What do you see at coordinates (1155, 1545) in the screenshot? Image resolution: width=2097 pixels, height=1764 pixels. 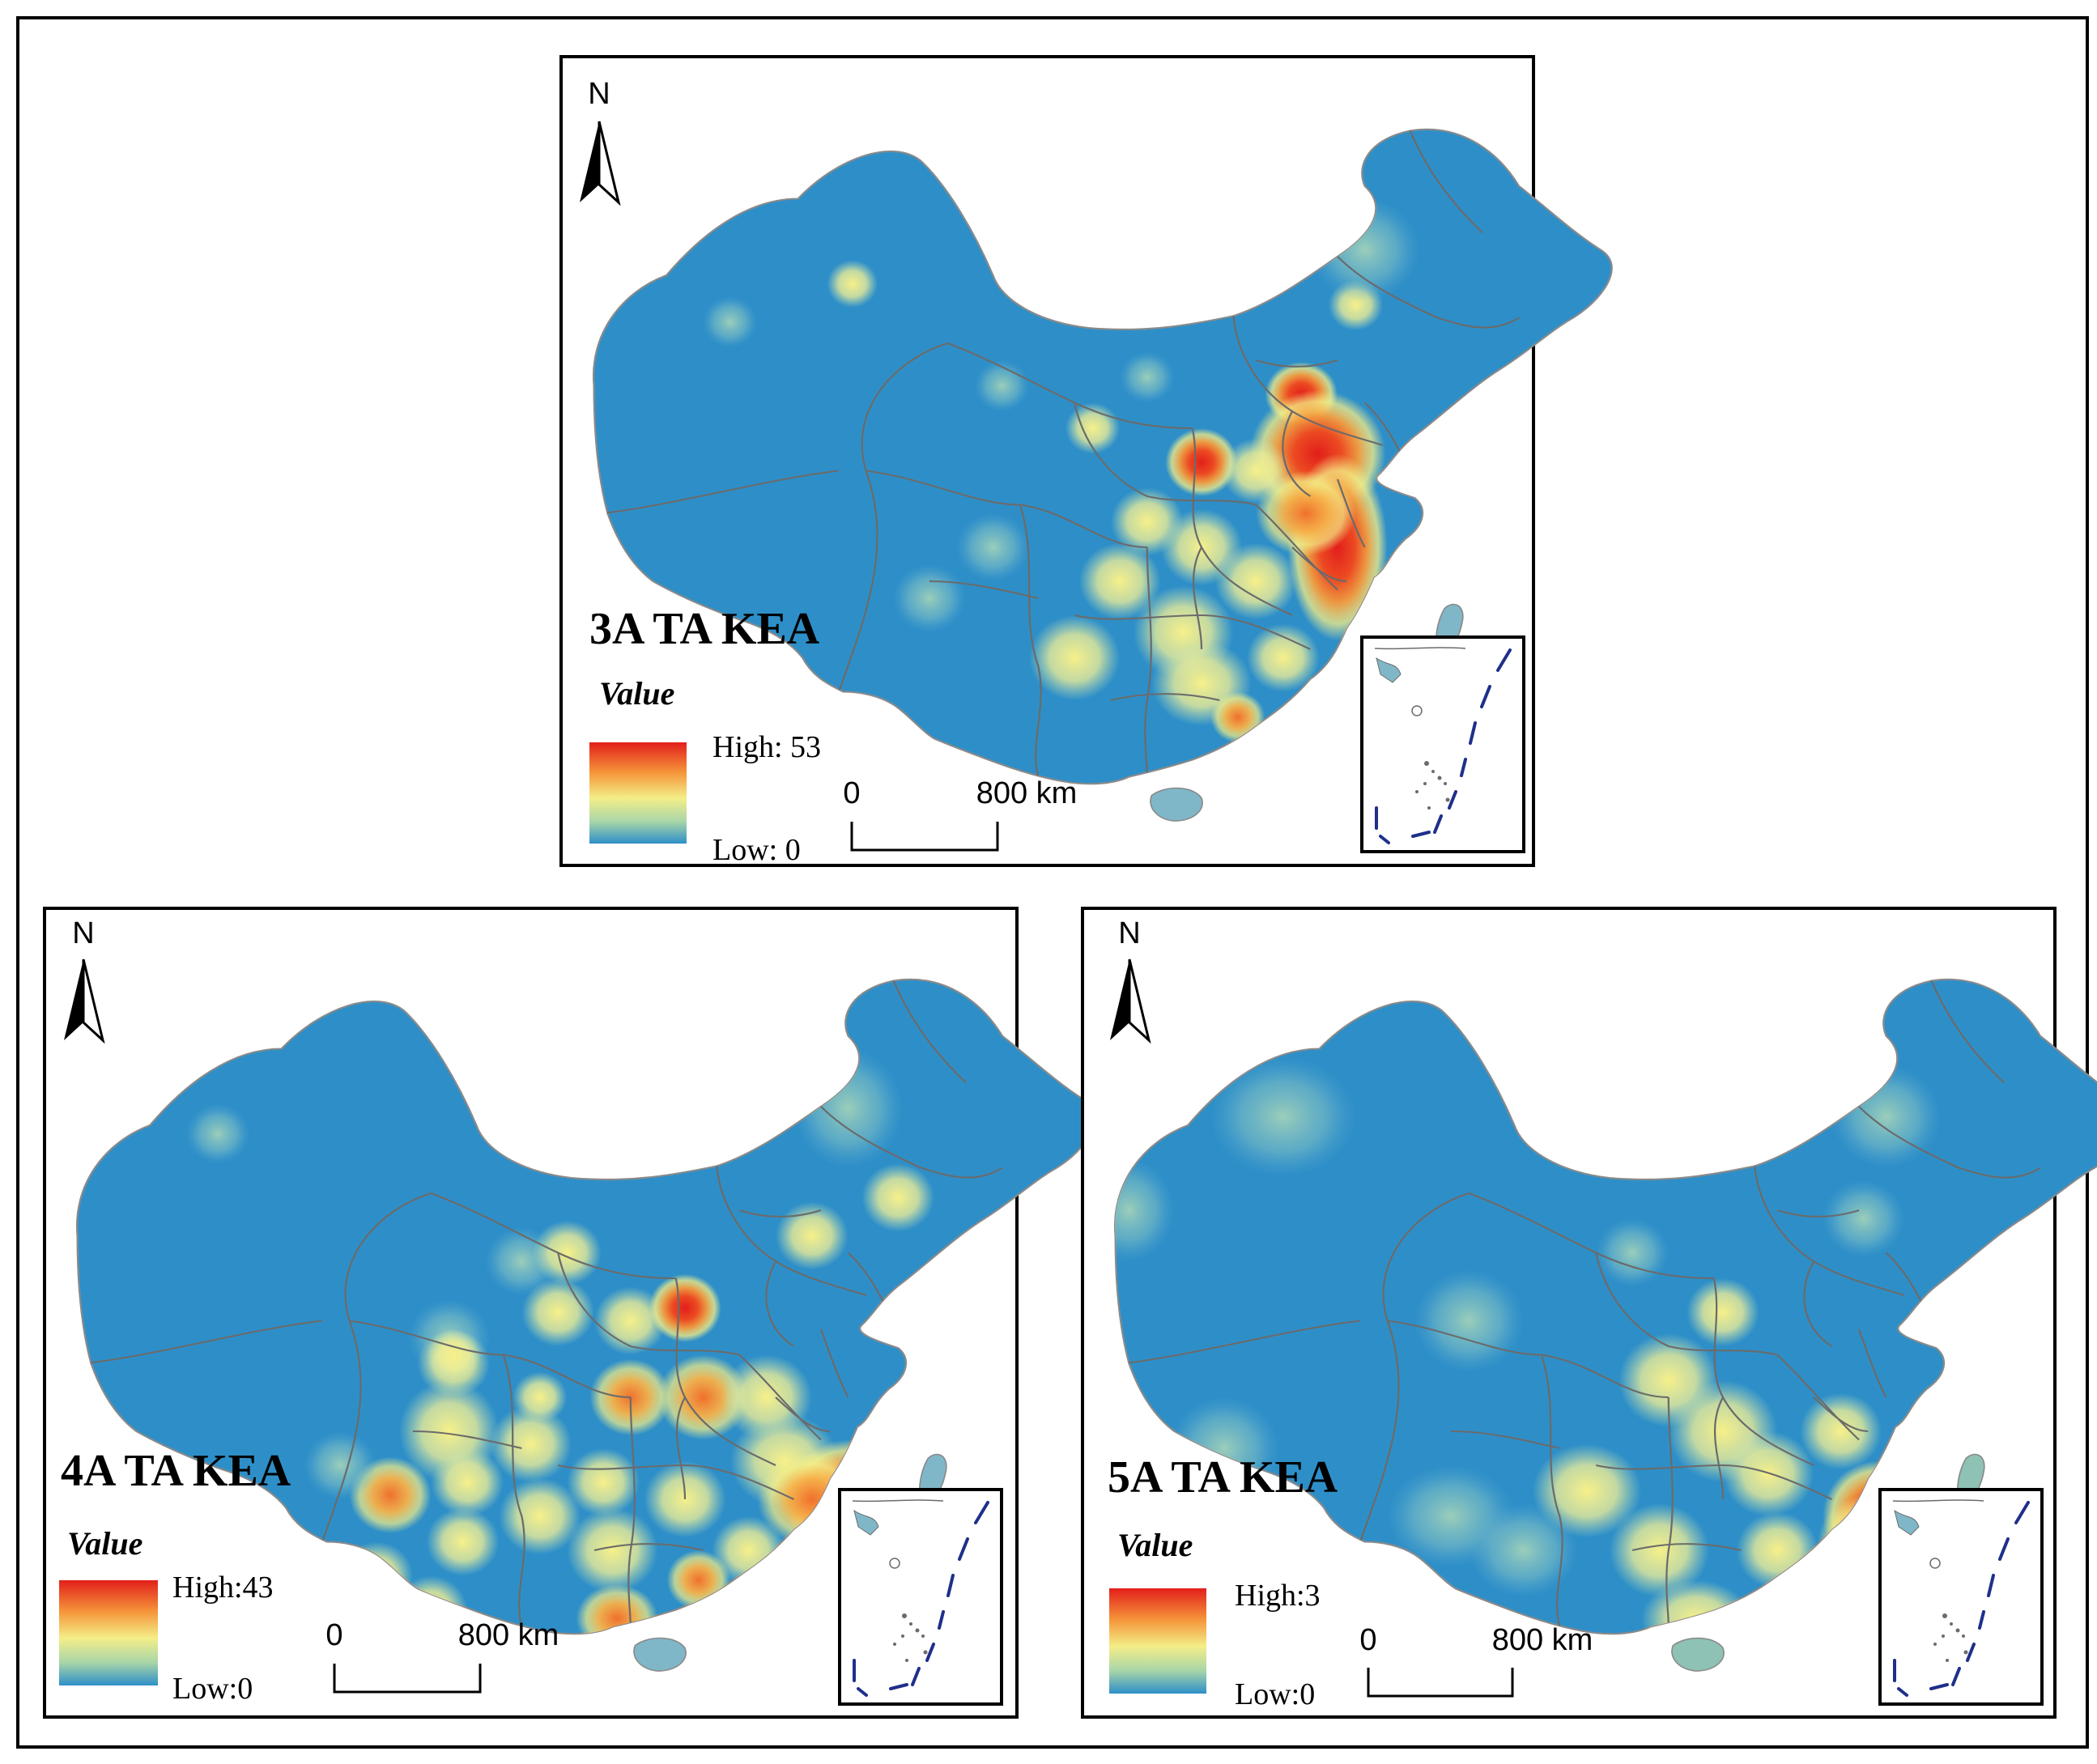 I see `panel-5a-legend-title: Value` at bounding box center [1155, 1545].